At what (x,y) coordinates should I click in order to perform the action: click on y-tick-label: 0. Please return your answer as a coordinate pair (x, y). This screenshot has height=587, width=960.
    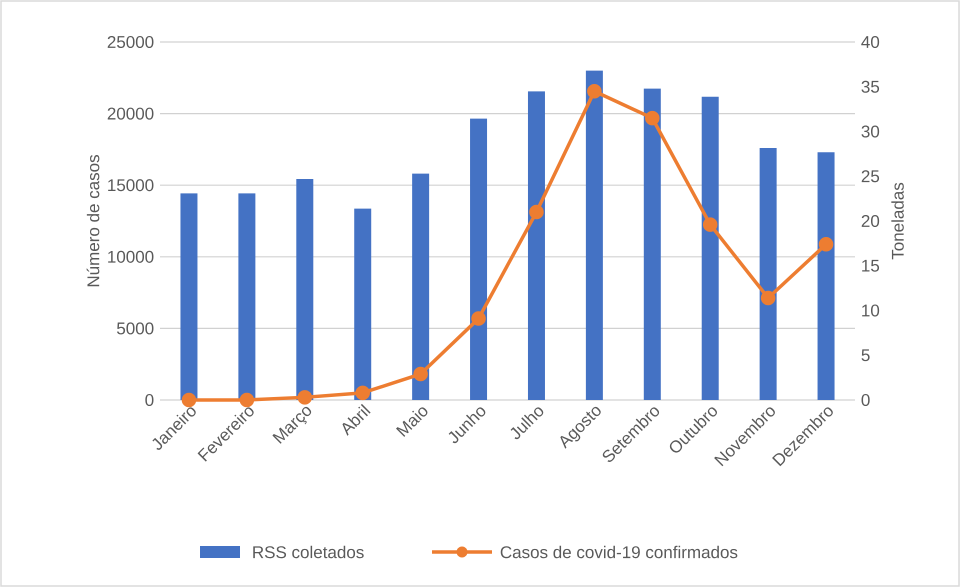
    Looking at the image, I should click on (149, 400).